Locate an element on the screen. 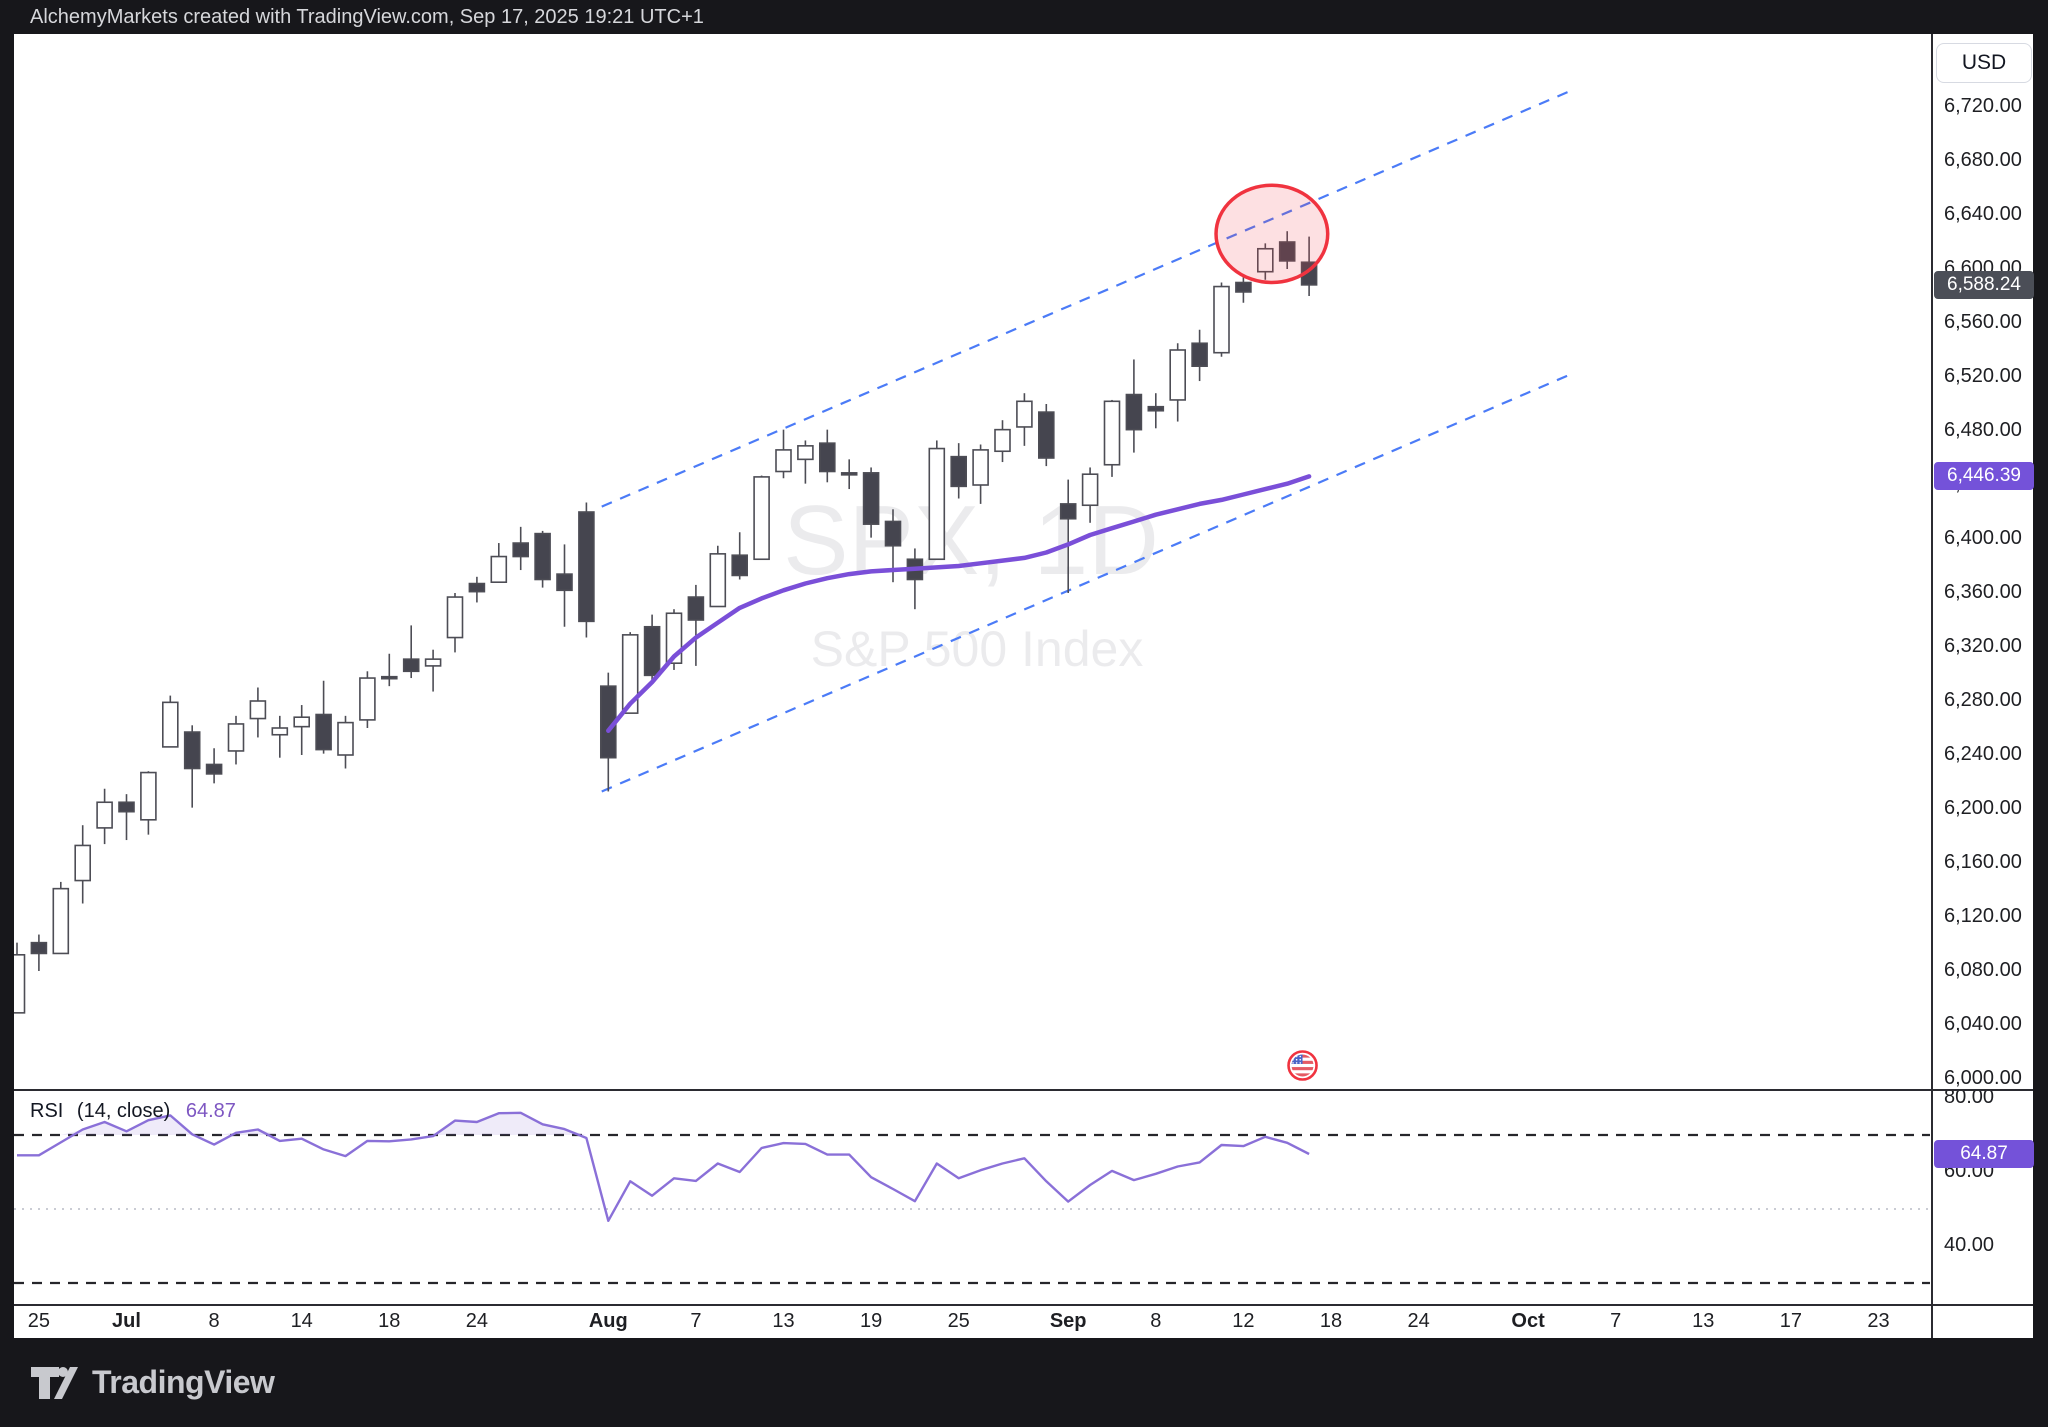  price-axis-tick: 6,520.00 is located at coordinates (1983, 376).